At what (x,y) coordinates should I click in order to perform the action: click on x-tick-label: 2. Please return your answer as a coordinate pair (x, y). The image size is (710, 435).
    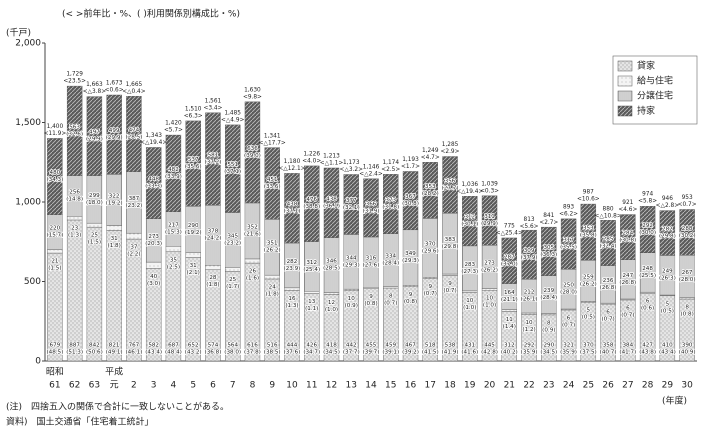
    Looking at the image, I should click on (134, 386).